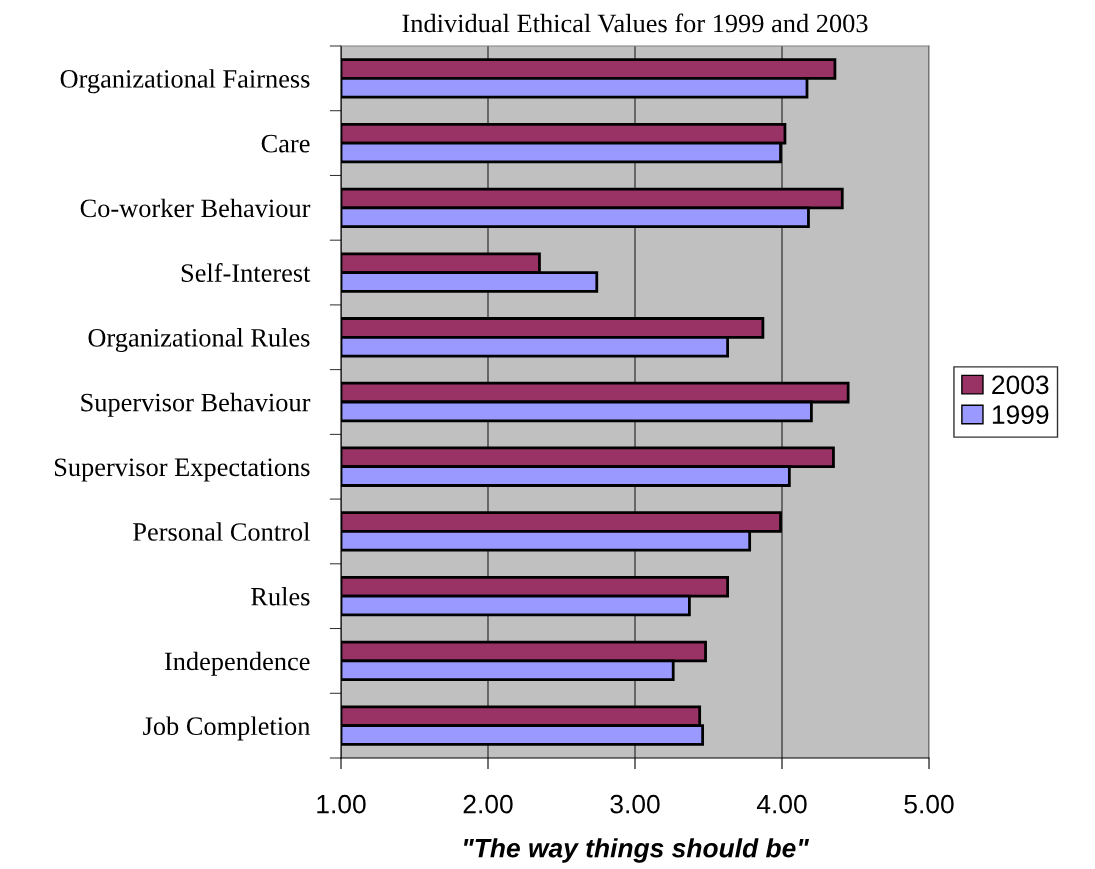  I want to click on y-tick-label: Independence, so click(237, 663).